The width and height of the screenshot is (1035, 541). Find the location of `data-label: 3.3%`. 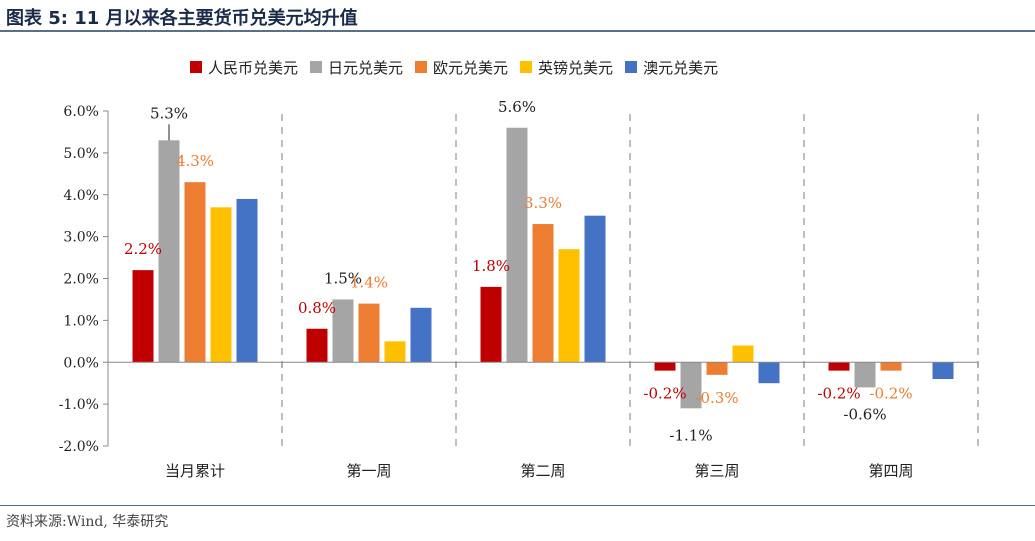

data-label: 3.3% is located at coordinates (543, 203).